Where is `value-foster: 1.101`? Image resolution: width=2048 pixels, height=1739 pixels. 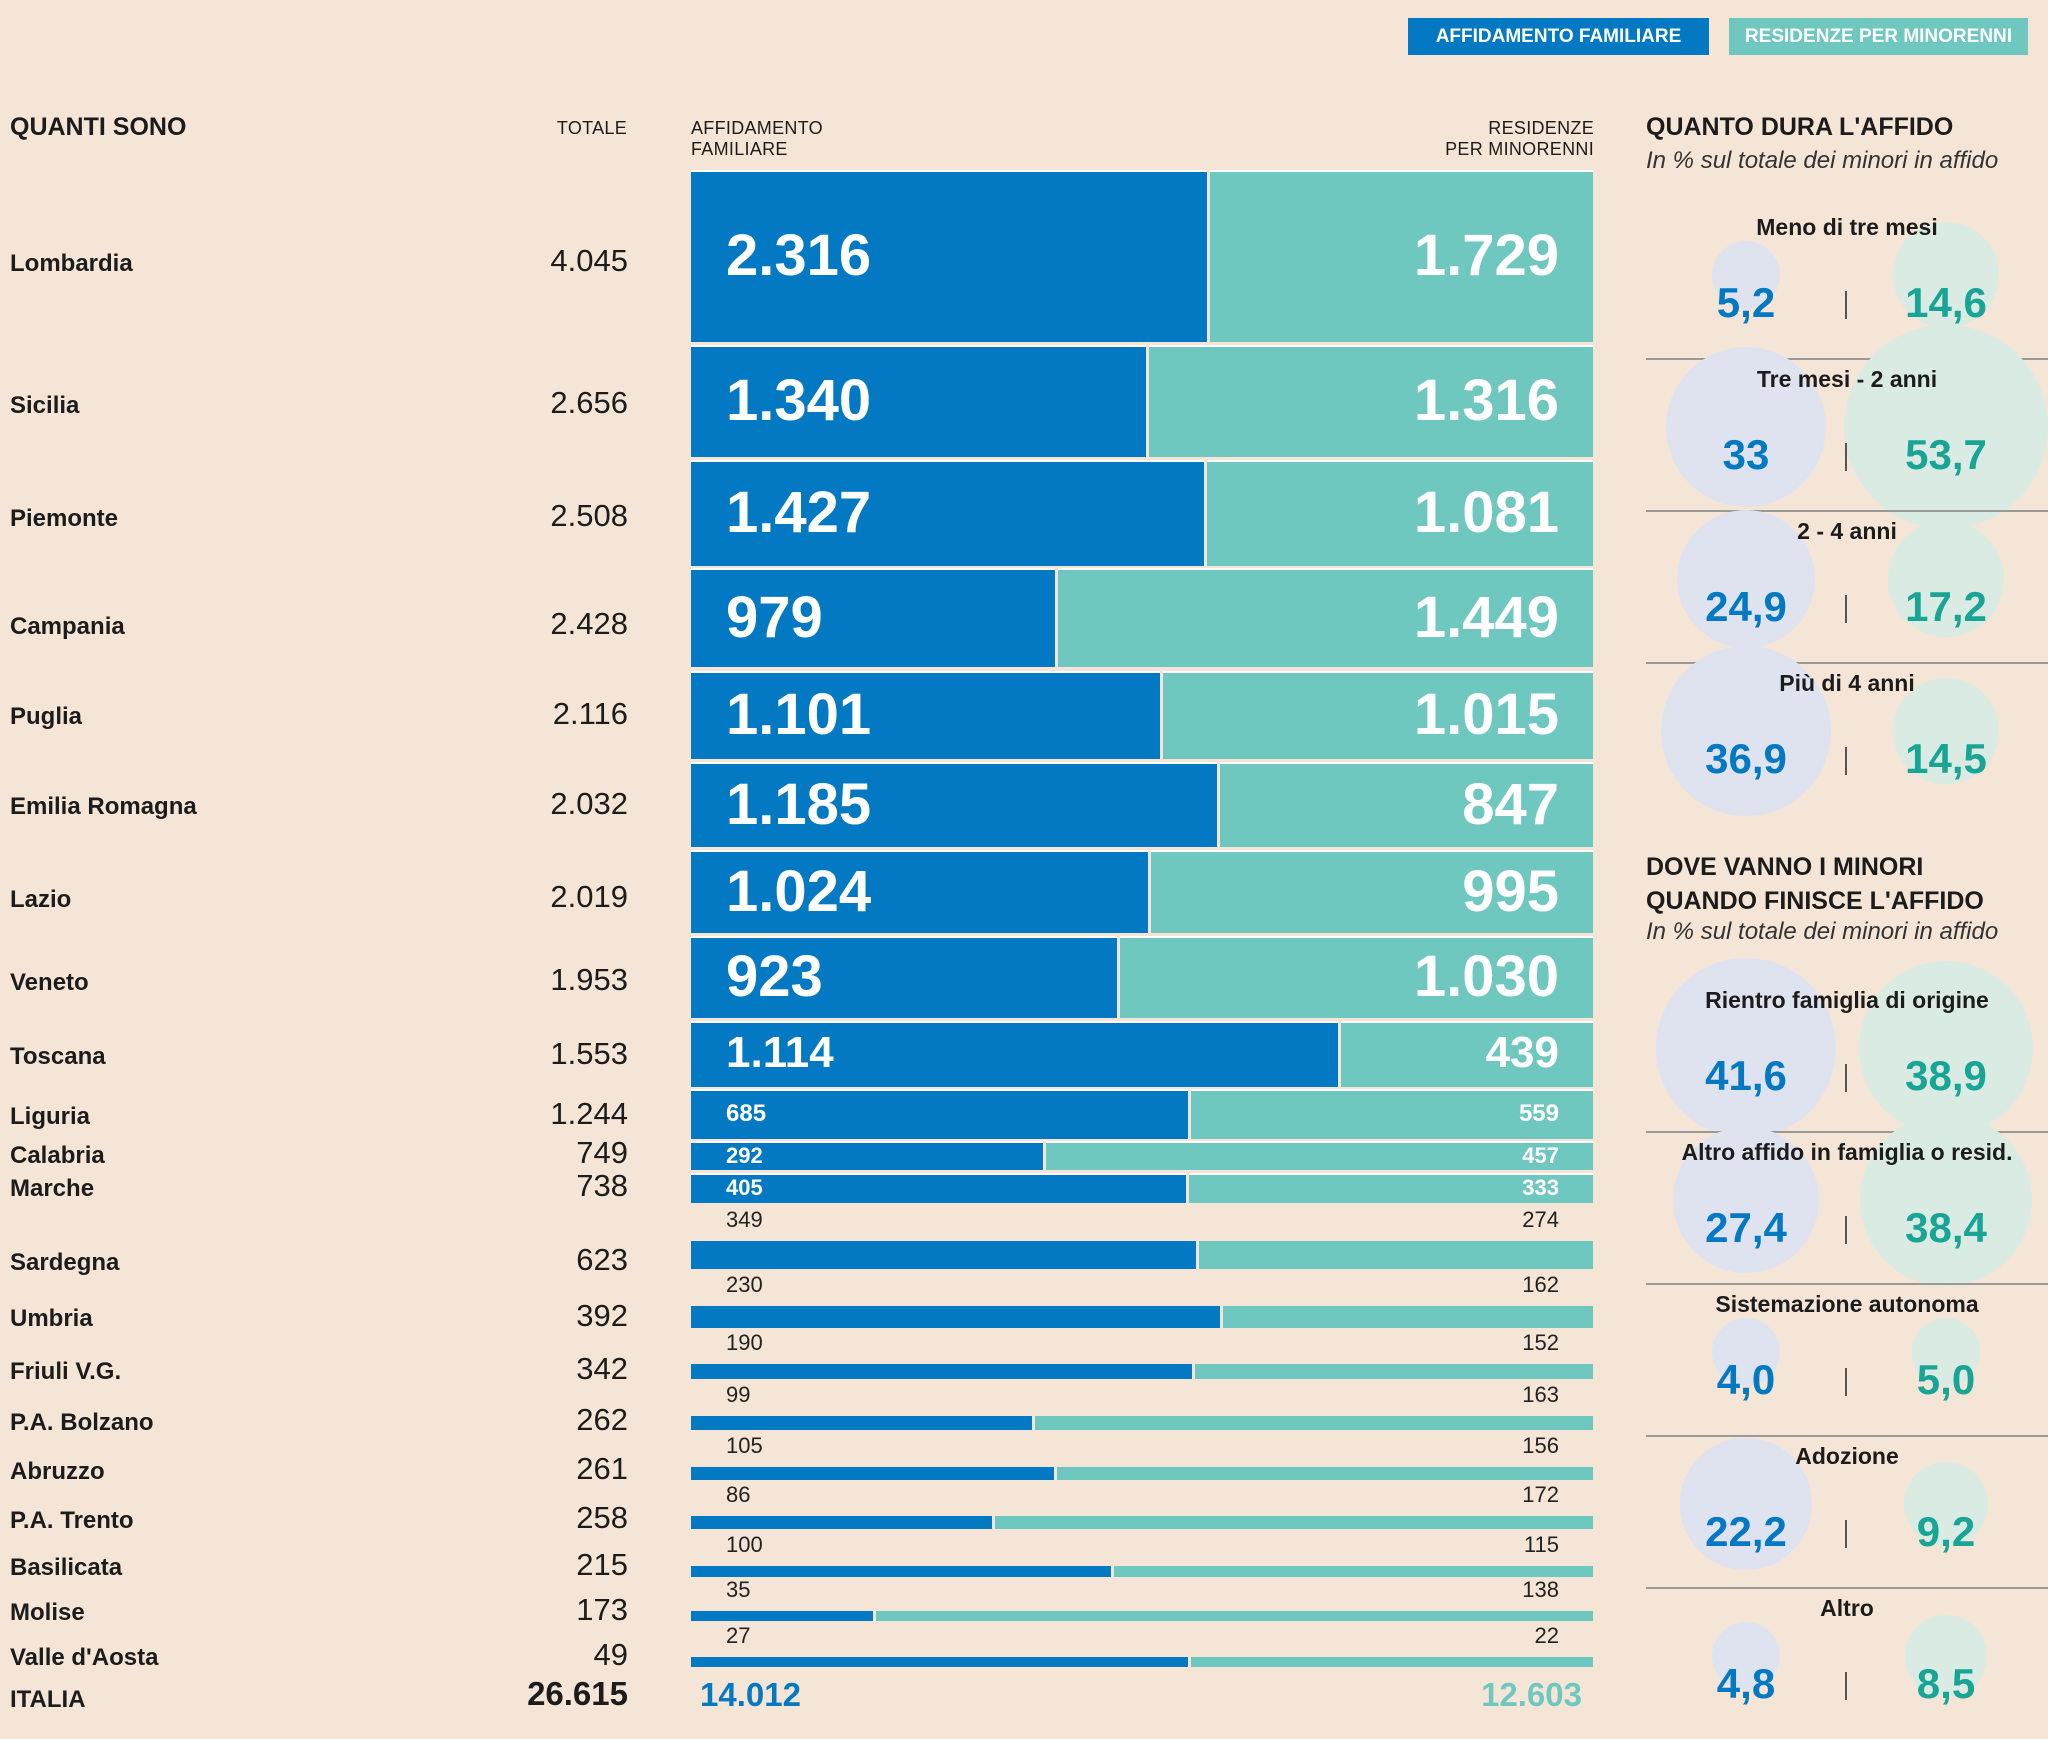 value-foster: 1.101 is located at coordinates (799, 715).